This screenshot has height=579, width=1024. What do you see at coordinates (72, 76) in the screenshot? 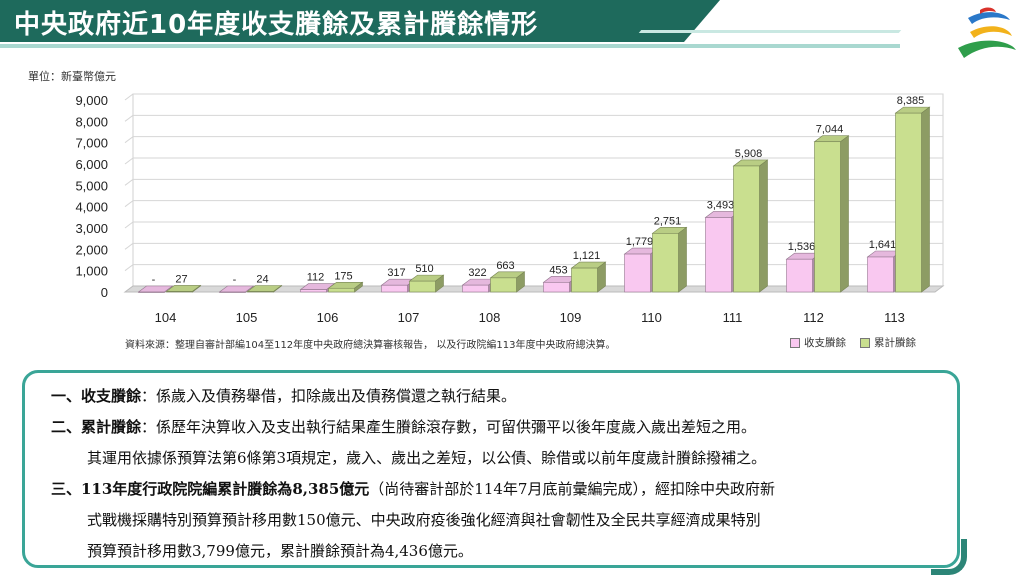
I see `unit-label: 單位：新臺幣億元` at bounding box center [72, 76].